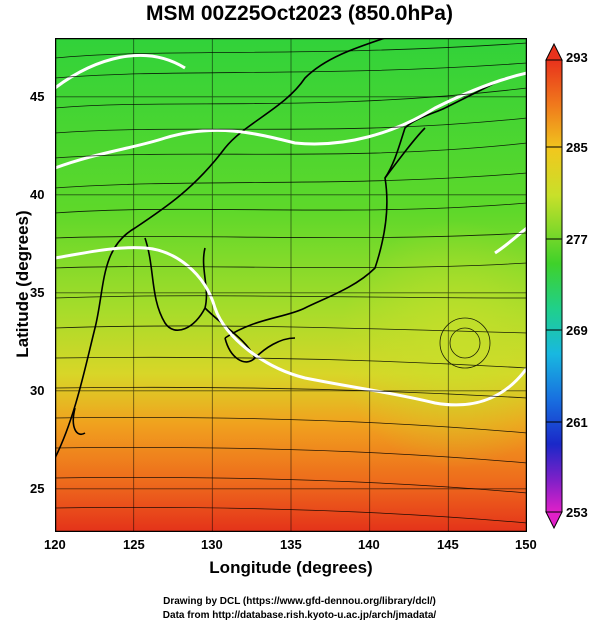 This screenshot has width=599, height=625. What do you see at coordinates (448, 544) in the screenshot?
I see `x-tick-145: 145` at bounding box center [448, 544].